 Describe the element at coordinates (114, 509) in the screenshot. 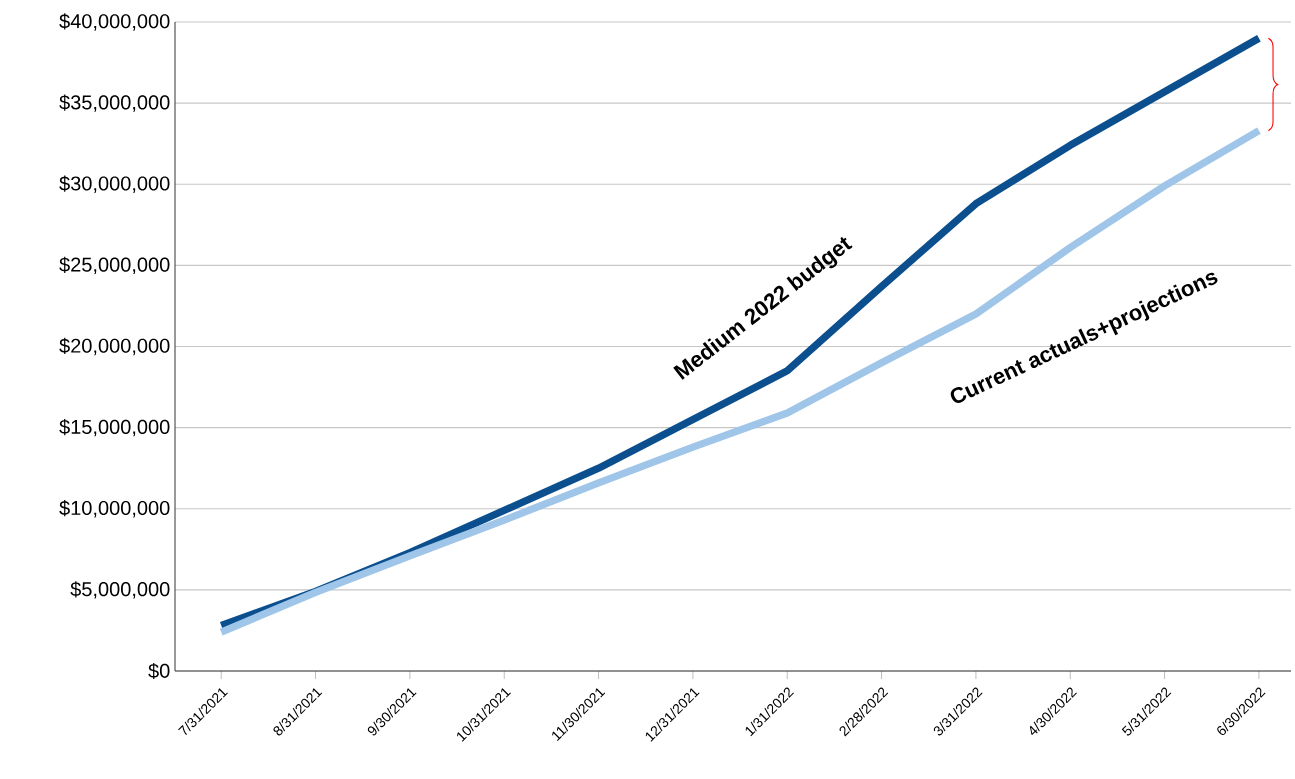

I see `y-tick-label: $10,000,000` at that location.